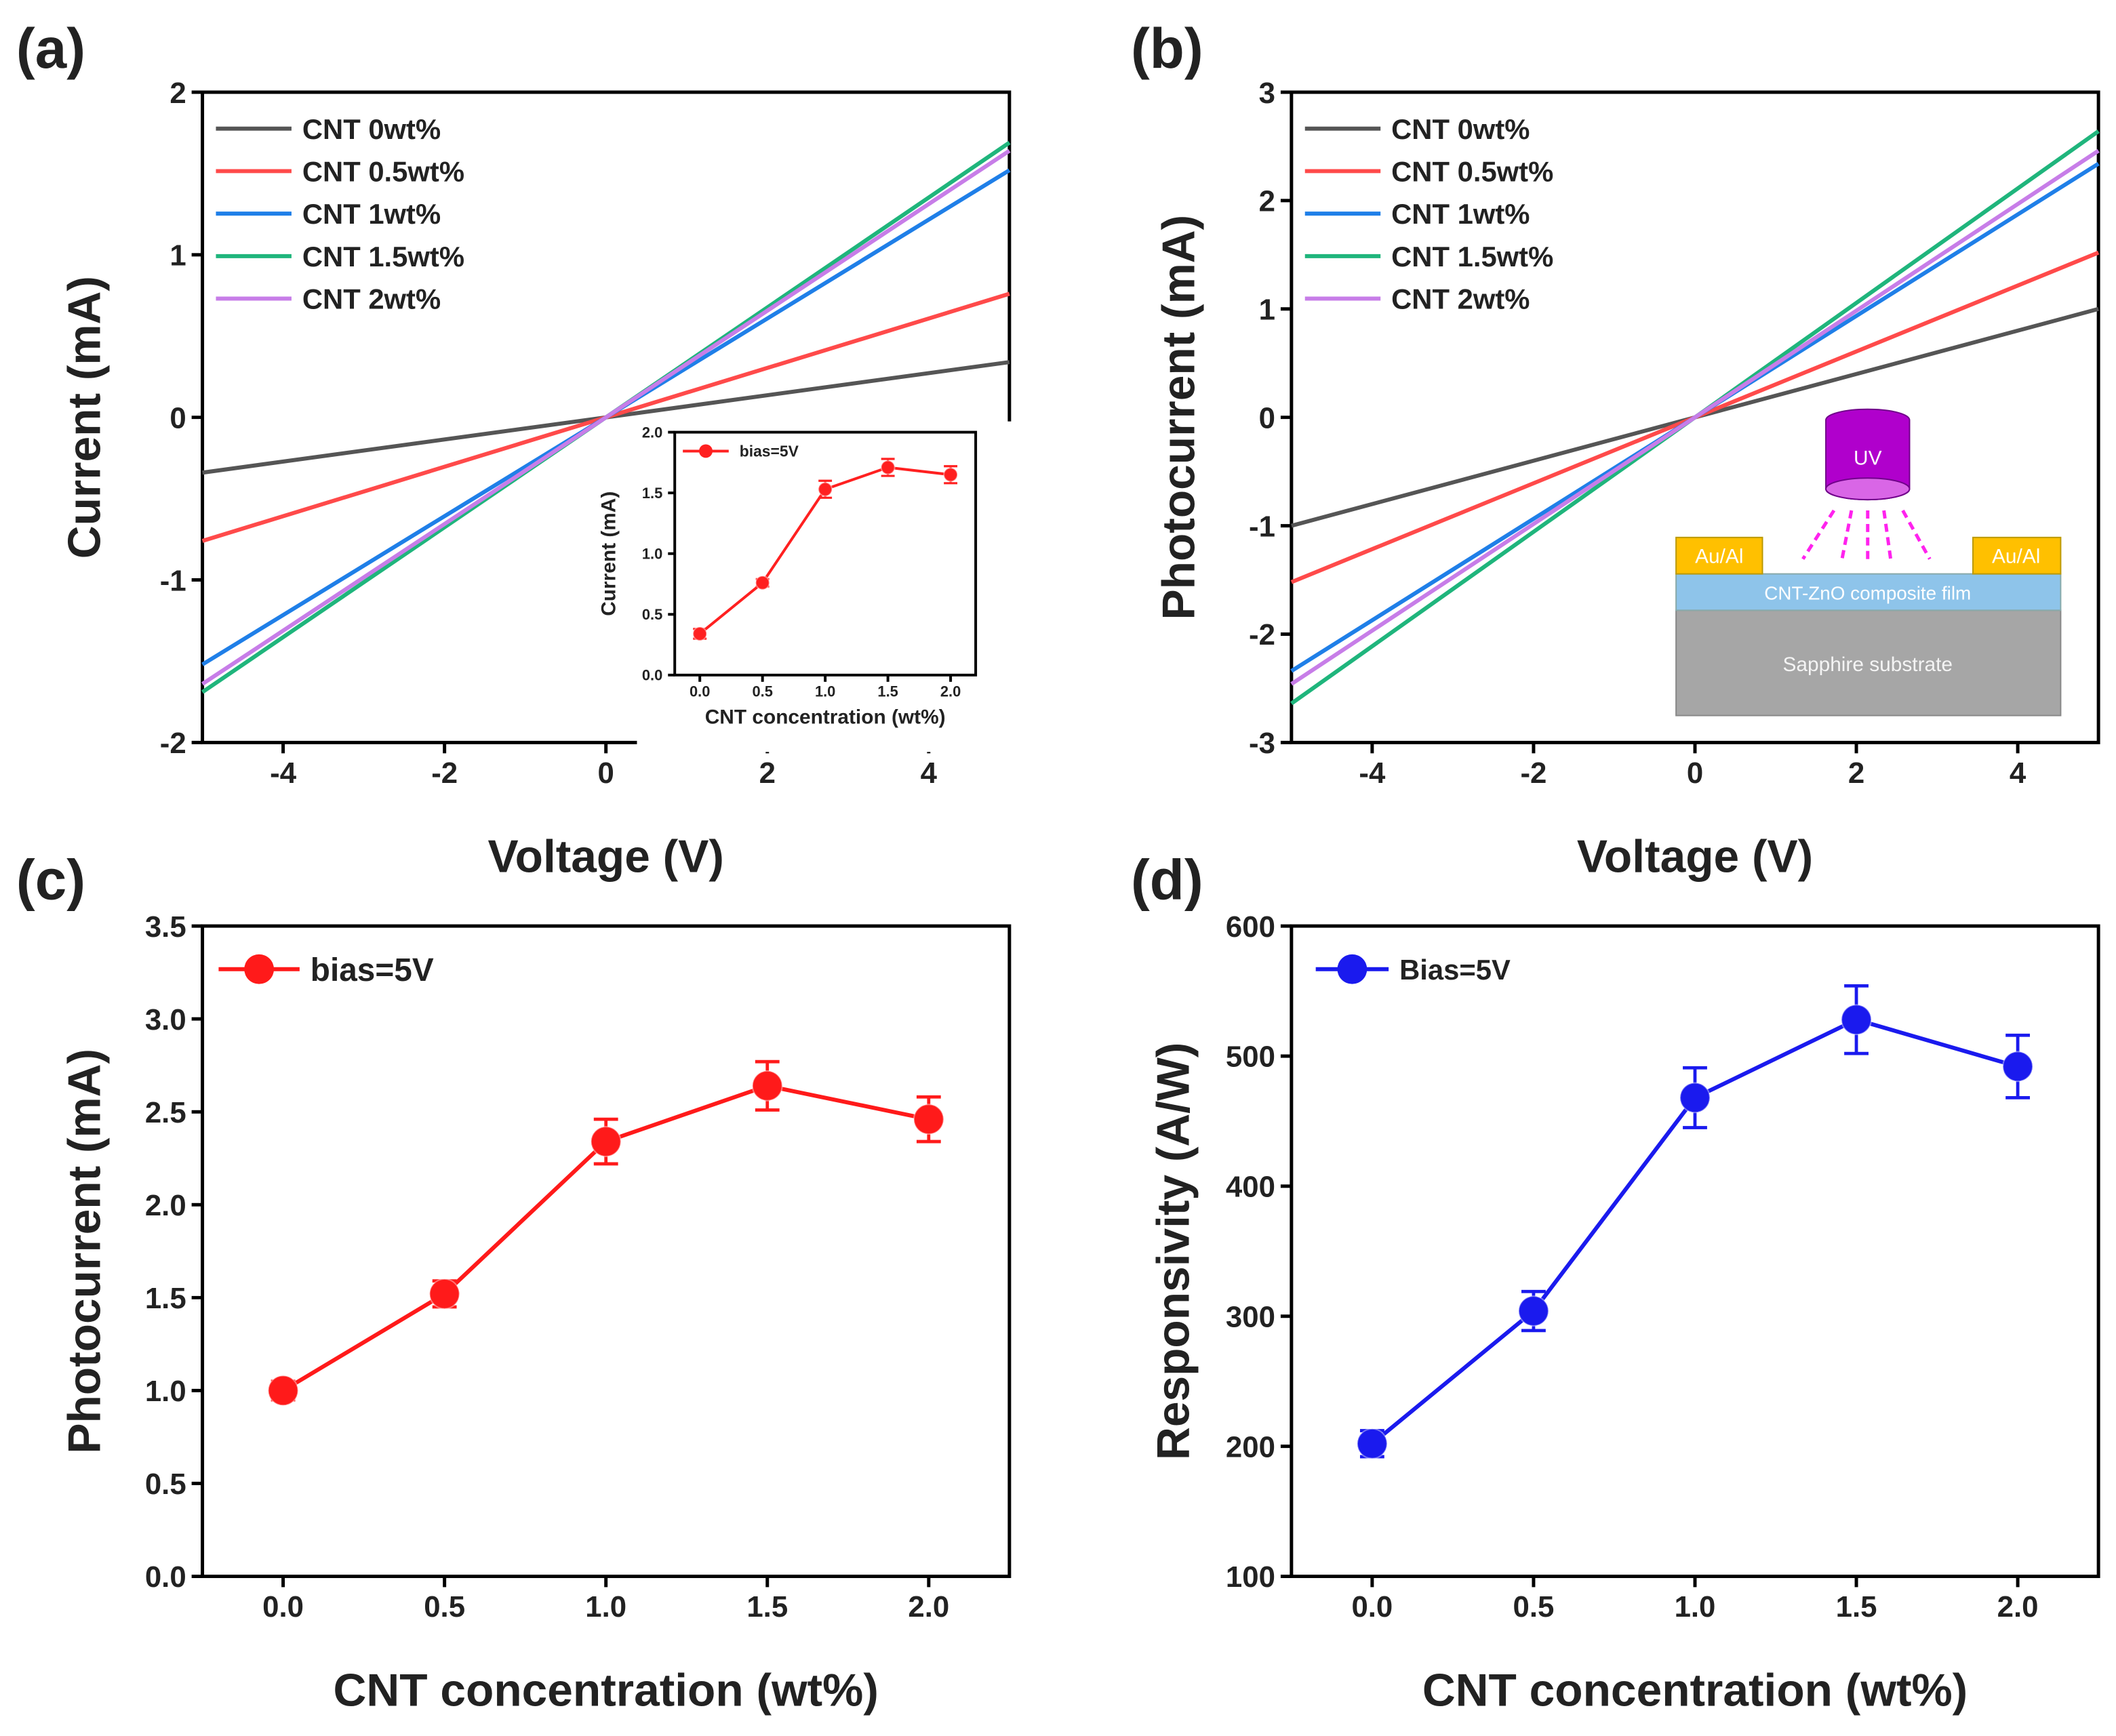 This screenshot has height=1736, width=2116. I want to click on uv-label: UV, so click(1868, 458).